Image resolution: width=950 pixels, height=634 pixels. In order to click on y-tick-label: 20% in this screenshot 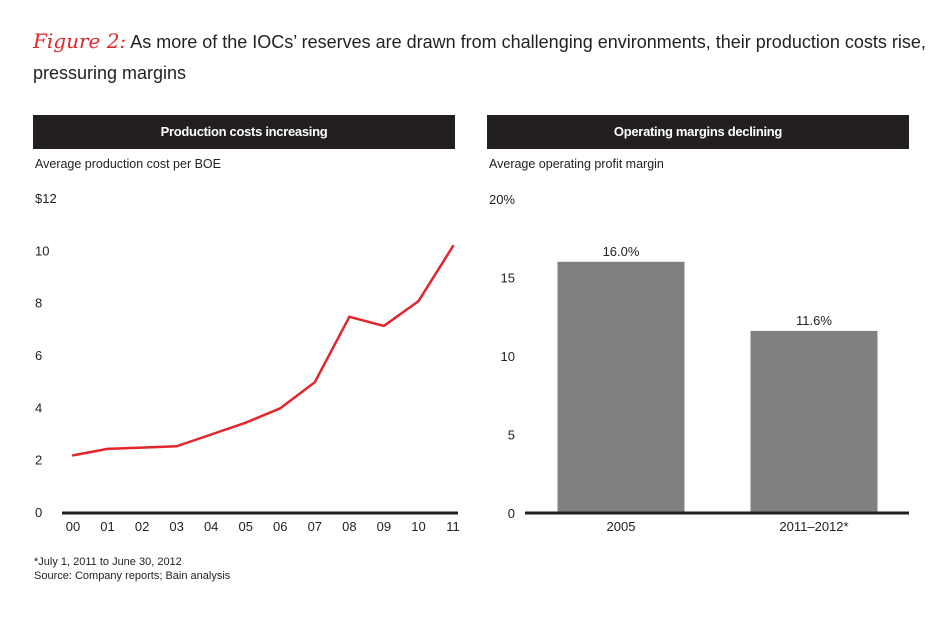, I will do `click(502, 199)`.